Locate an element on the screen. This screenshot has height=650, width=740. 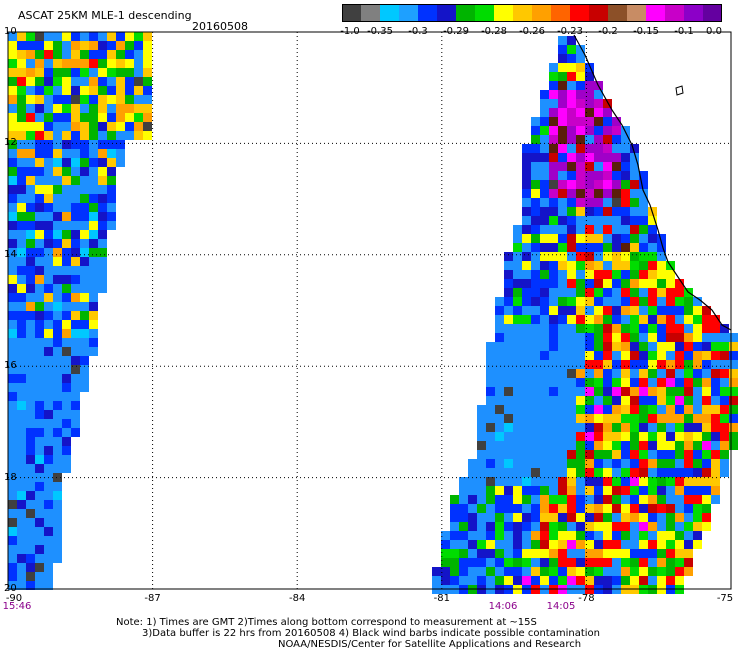
colorbar-swatch is located at coordinates (712, 13).